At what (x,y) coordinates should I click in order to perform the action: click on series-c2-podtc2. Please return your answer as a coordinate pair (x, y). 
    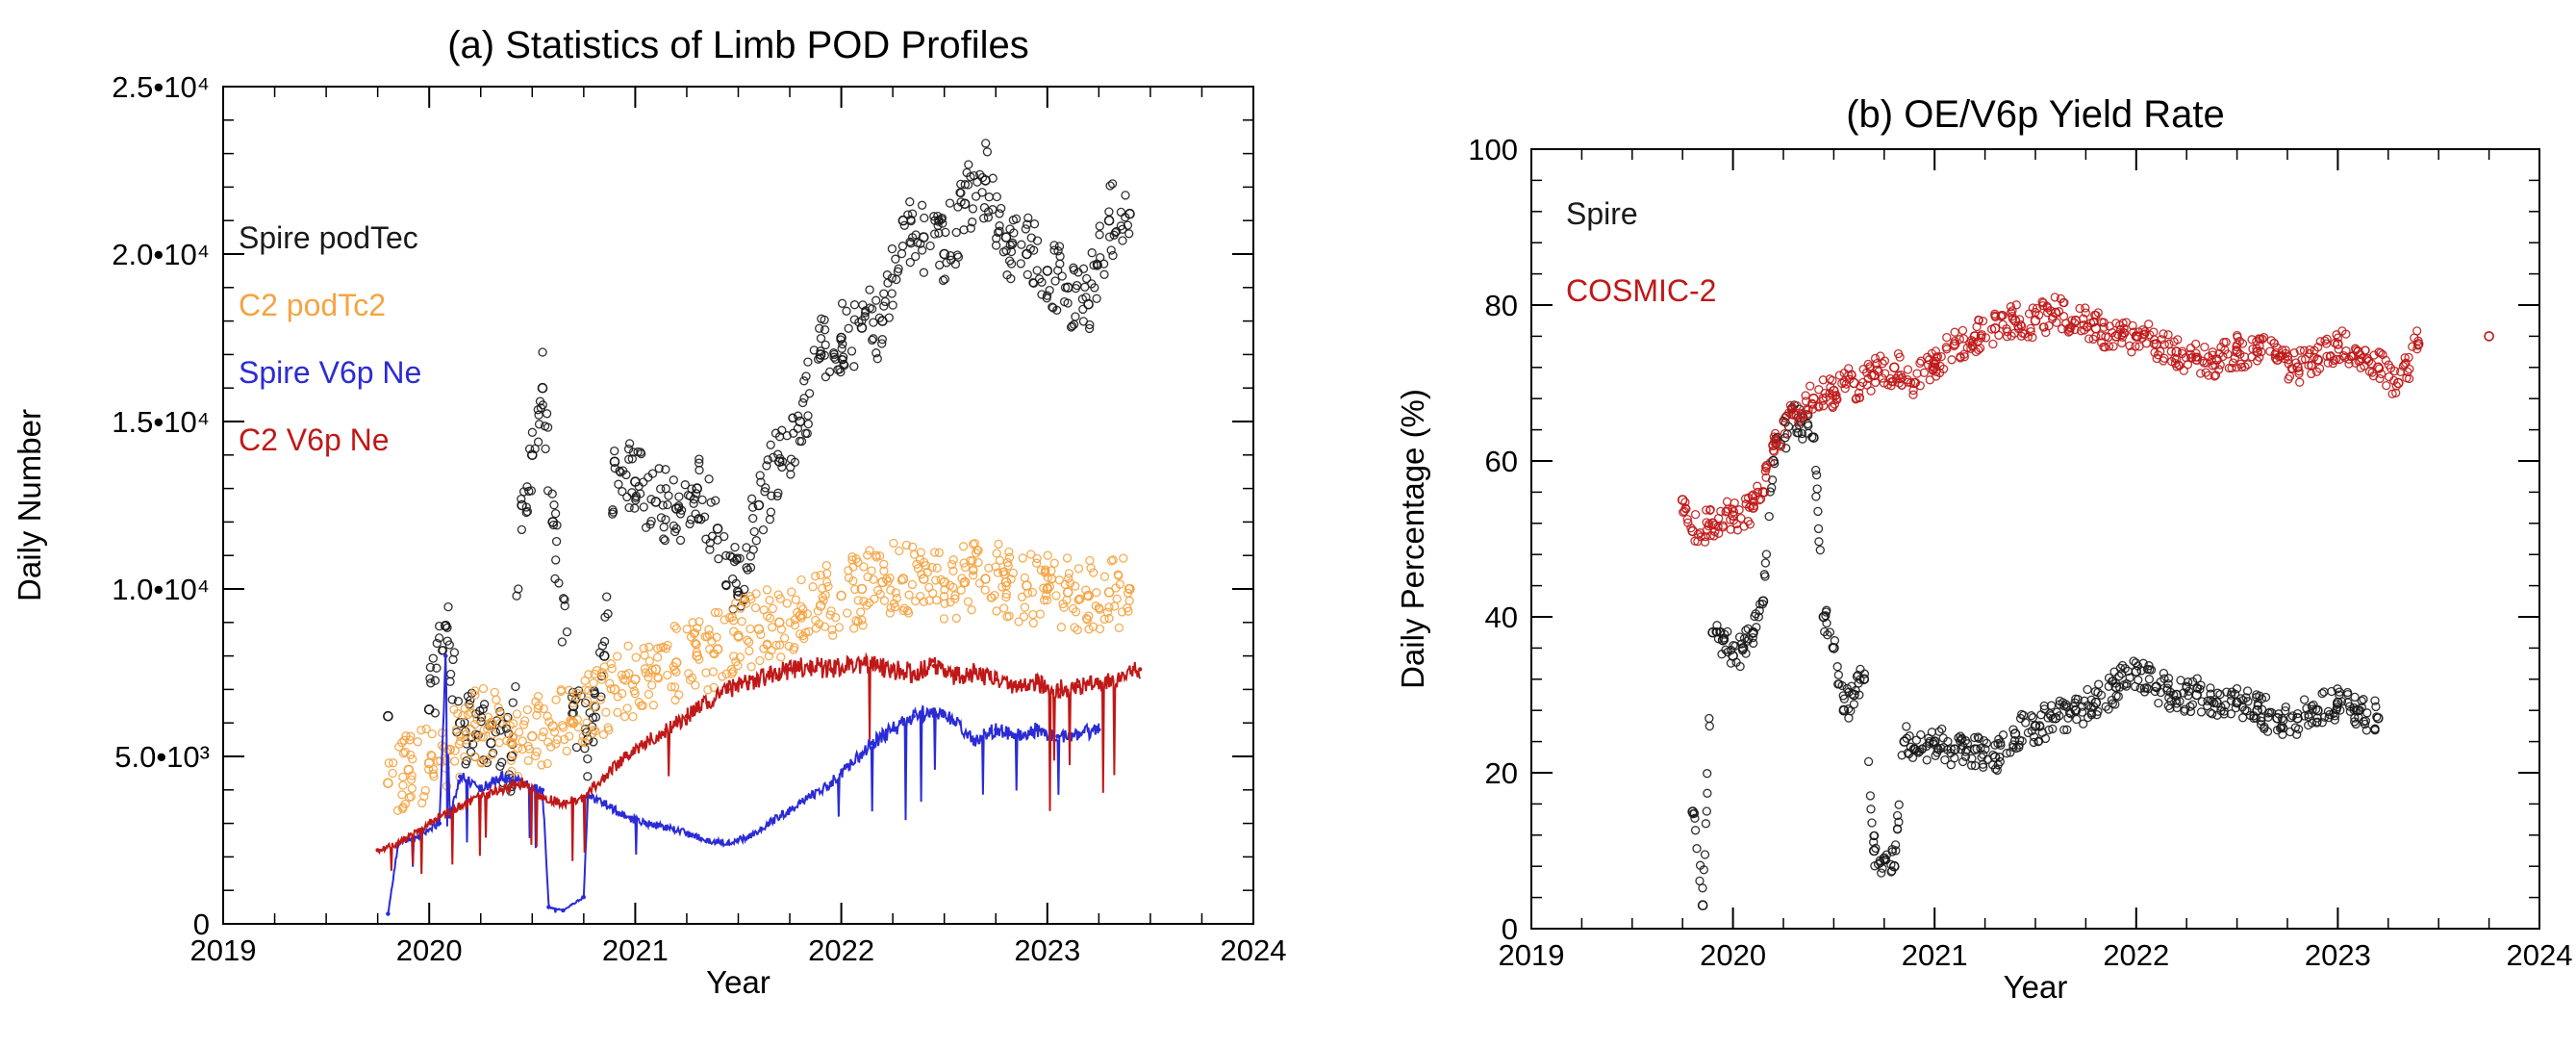
    Looking at the image, I should click on (759, 677).